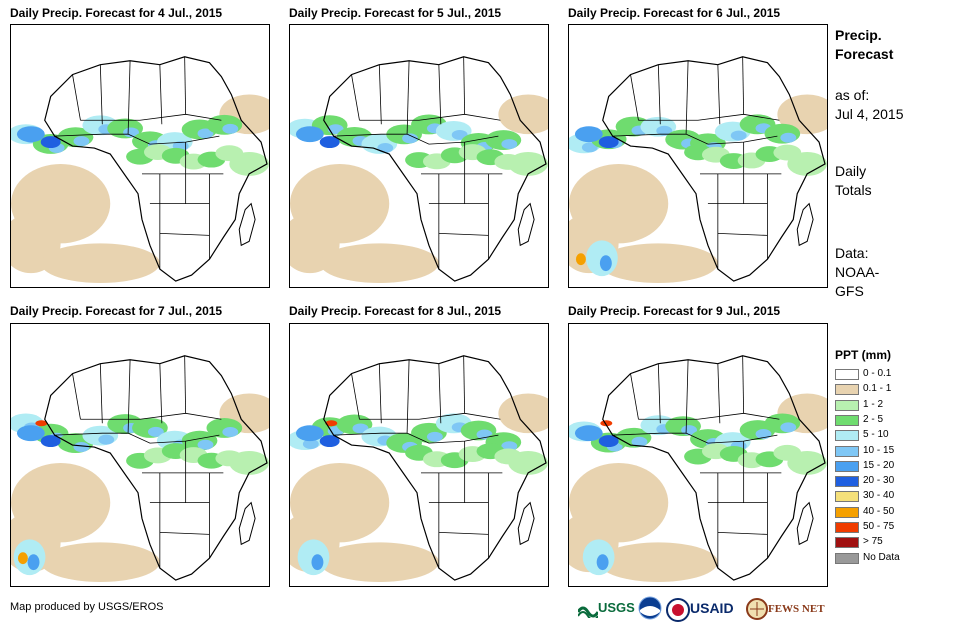 This screenshot has width=967, height=629. What do you see at coordinates (858, 35) in the screenshot?
I see `info-title-line1: Precip.` at bounding box center [858, 35].